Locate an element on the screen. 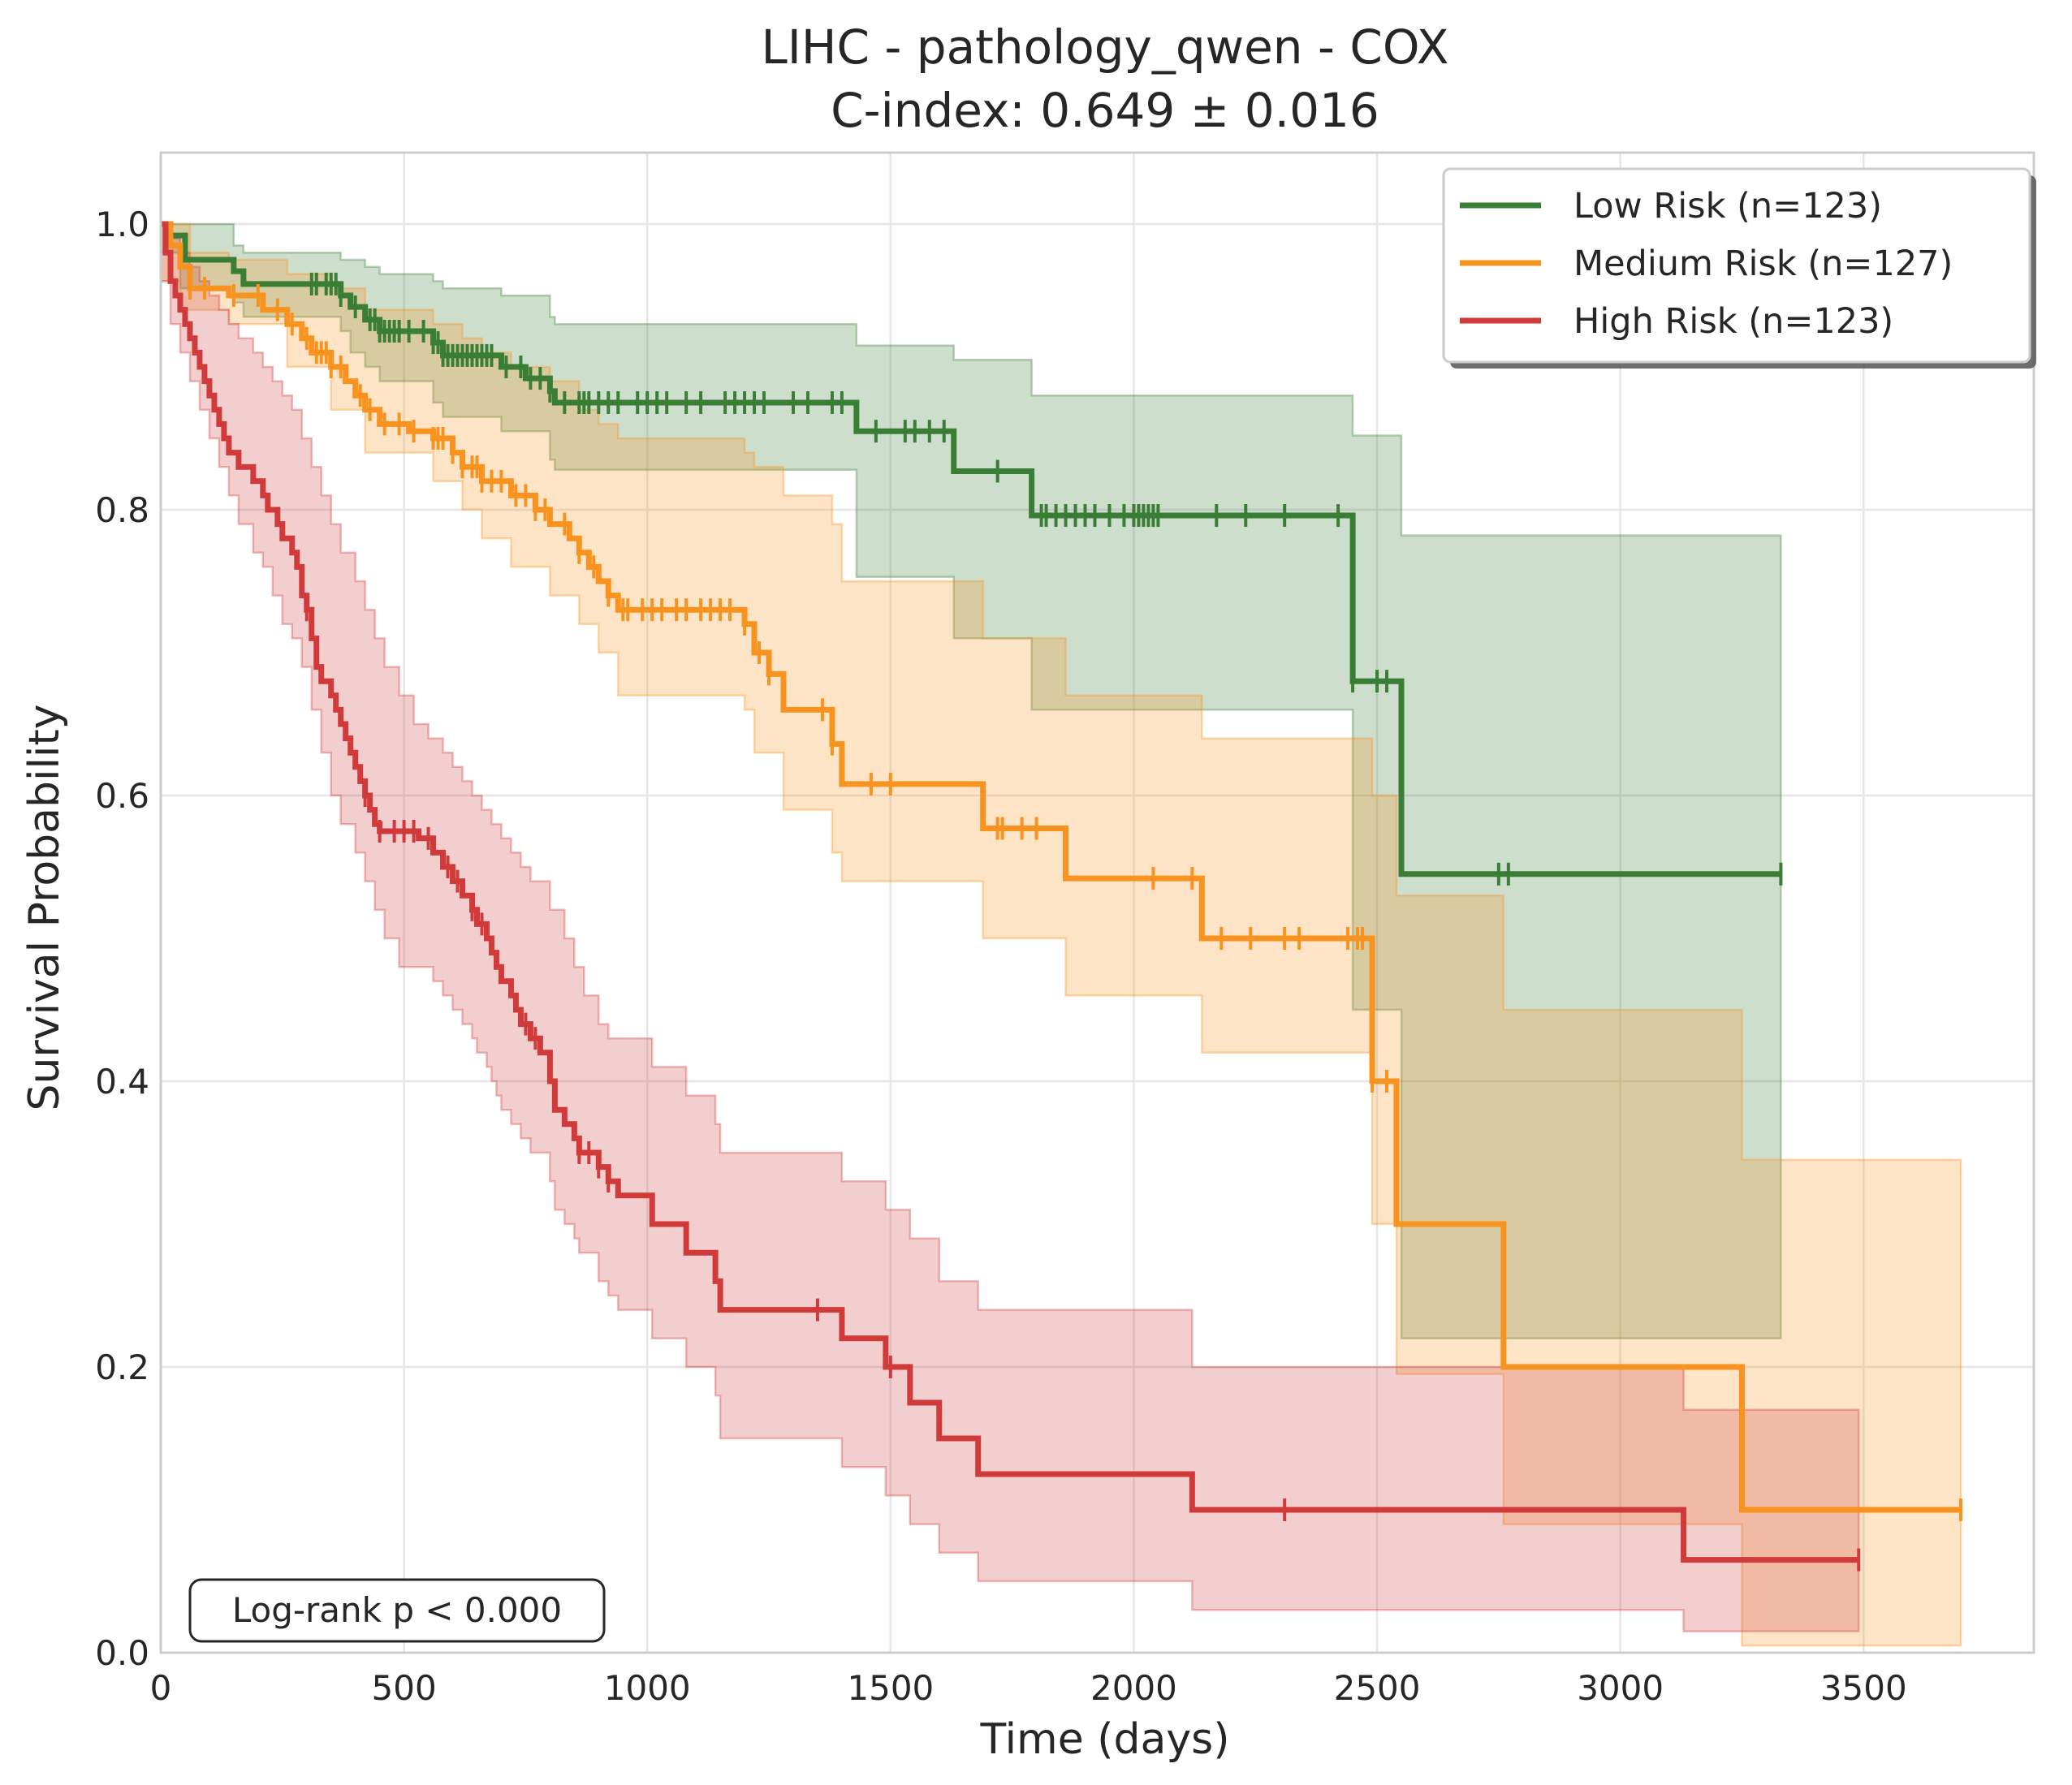 This screenshot has height=1785, width=2072. x-axis-ticks: 0 500 1000 1500 2000 2500 3000 3500 is located at coordinates (1028, 1688).